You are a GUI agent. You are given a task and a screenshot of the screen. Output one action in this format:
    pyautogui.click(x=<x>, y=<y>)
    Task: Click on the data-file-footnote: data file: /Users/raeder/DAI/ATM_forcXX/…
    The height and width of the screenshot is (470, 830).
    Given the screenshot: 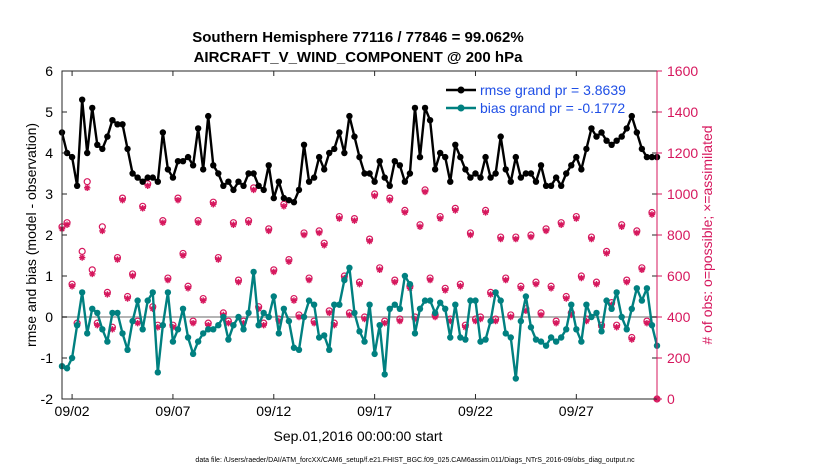 What is the action you would take?
    pyautogui.click(x=415, y=460)
    